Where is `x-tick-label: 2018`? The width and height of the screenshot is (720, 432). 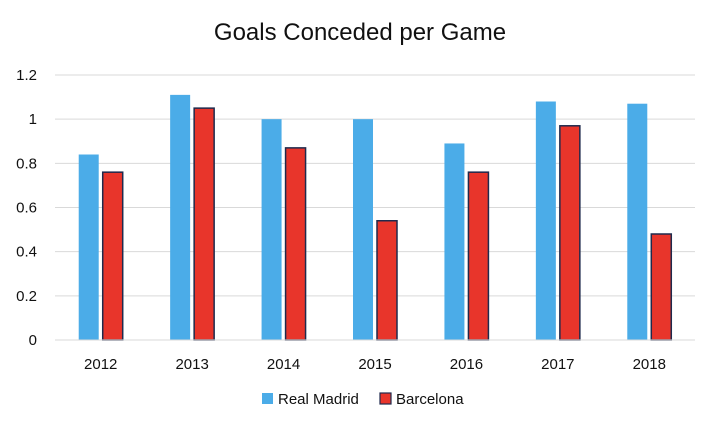
x-tick-label: 2018 is located at coordinates (649, 364).